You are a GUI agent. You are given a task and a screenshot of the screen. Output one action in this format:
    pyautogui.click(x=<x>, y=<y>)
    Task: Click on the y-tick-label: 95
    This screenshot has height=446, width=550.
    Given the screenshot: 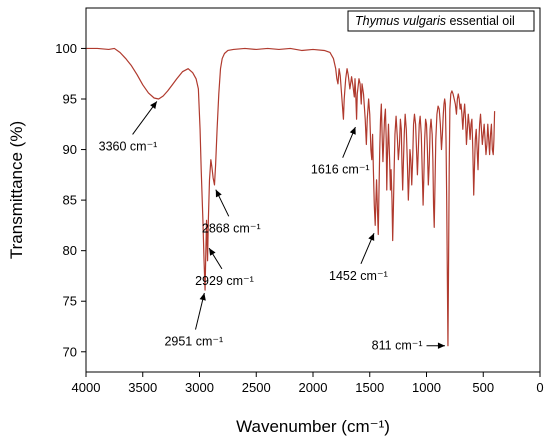 What is the action you would take?
    pyautogui.click(x=70, y=99)
    